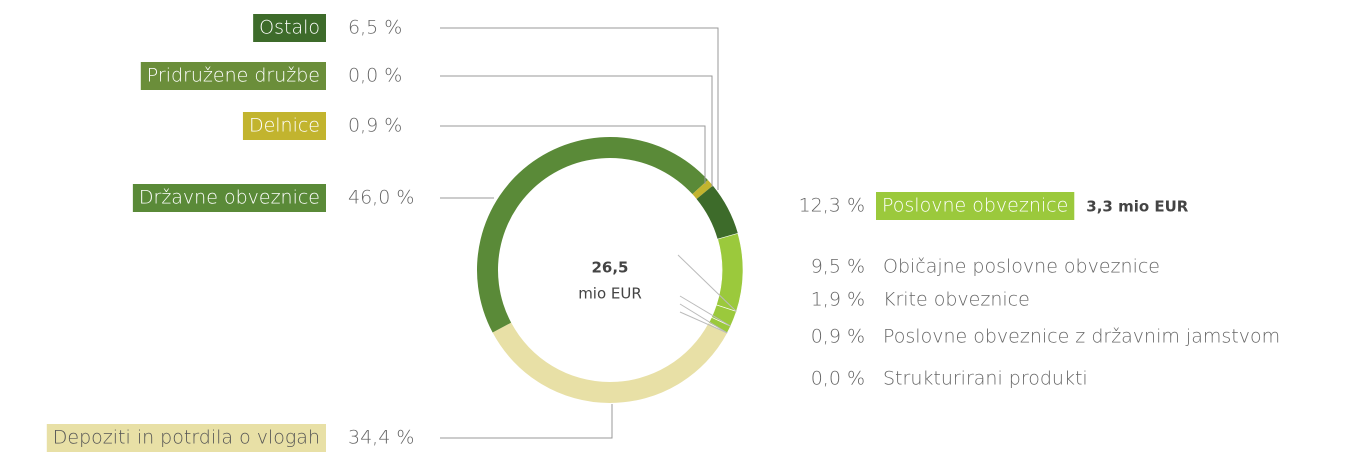 The height and width of the screenshot is (456, 1347). I want to click on value-label: 0,0 %, so click(375, 76).